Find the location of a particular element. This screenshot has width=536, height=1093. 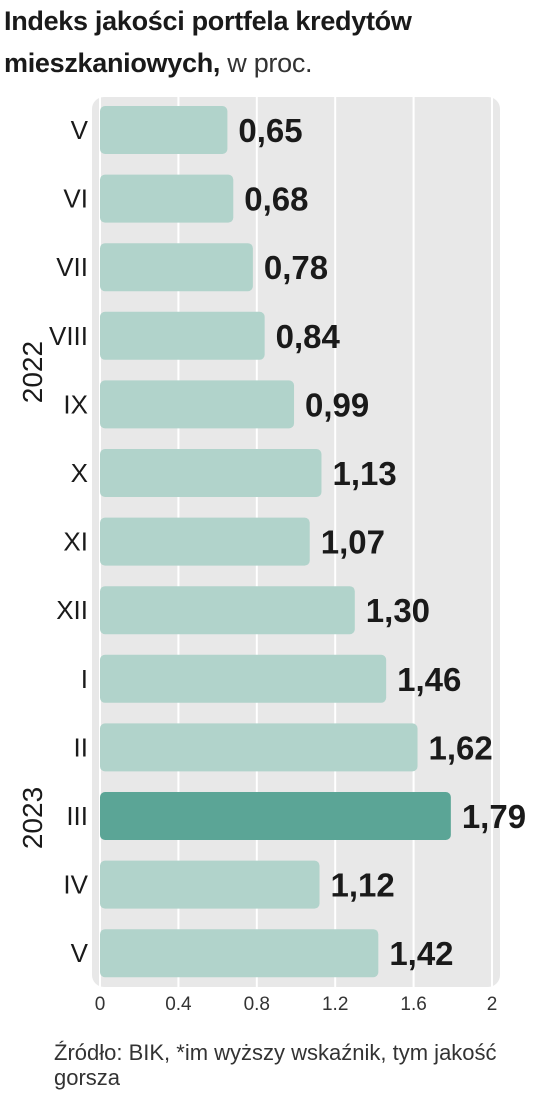

value-label: 1,42 is located at coordinates (421, 953).